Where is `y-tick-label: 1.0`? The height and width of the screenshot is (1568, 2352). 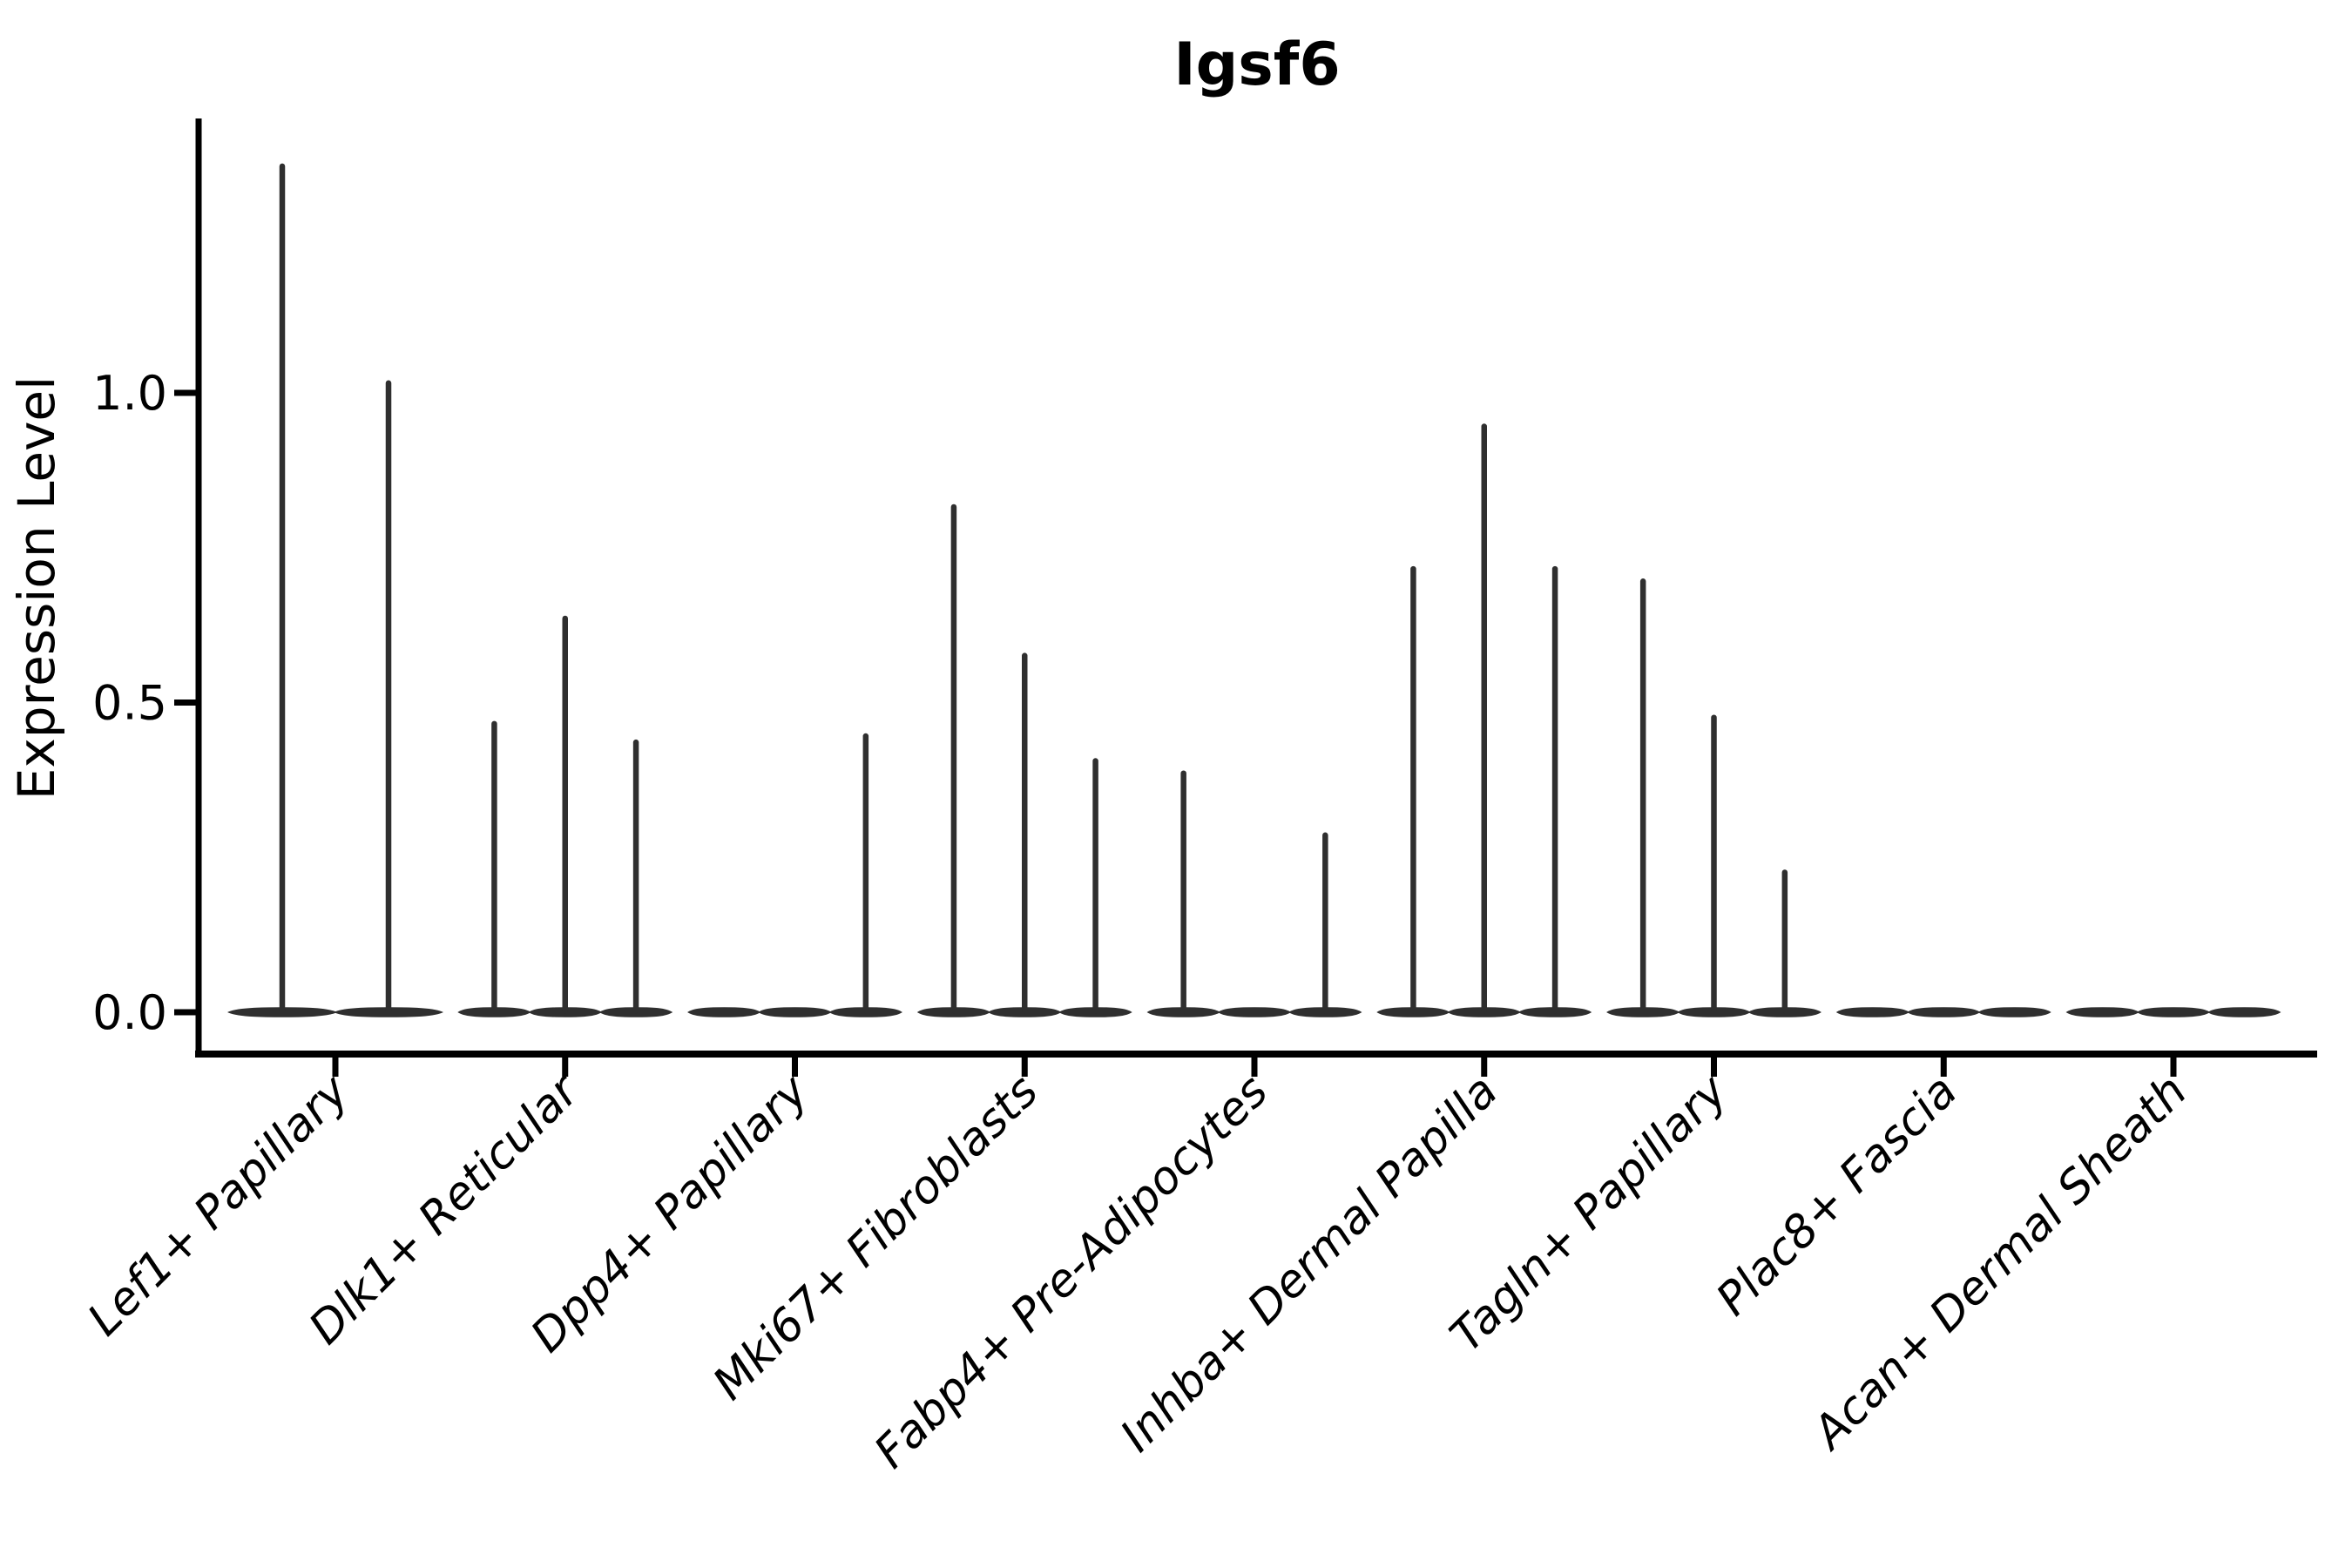
y-tick-label: 1.0 is located at coordinates (129, 393).